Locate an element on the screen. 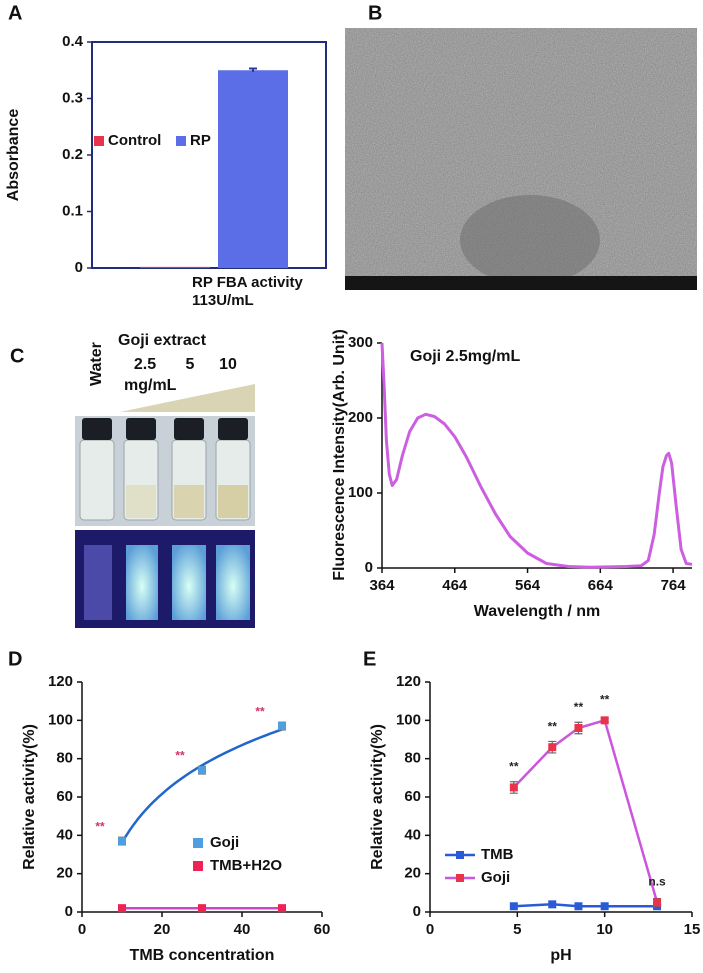  y-tick-label: 200 is located at coordinates (360, 417).